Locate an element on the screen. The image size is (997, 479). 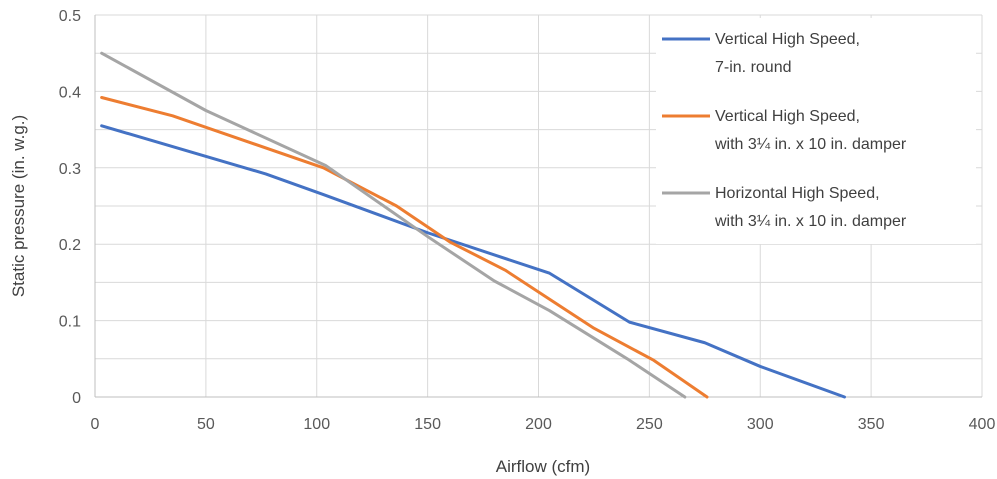
y-tick-label: 0.4 is located at coordinates (70, 92).